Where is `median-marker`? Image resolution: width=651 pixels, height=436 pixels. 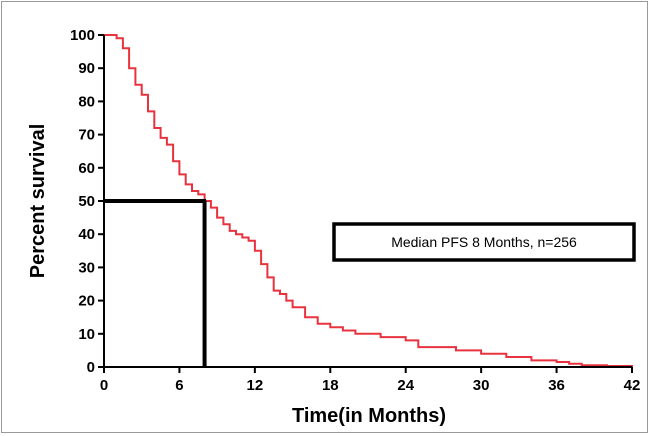 median-marker is located at coordinates (155, 283).